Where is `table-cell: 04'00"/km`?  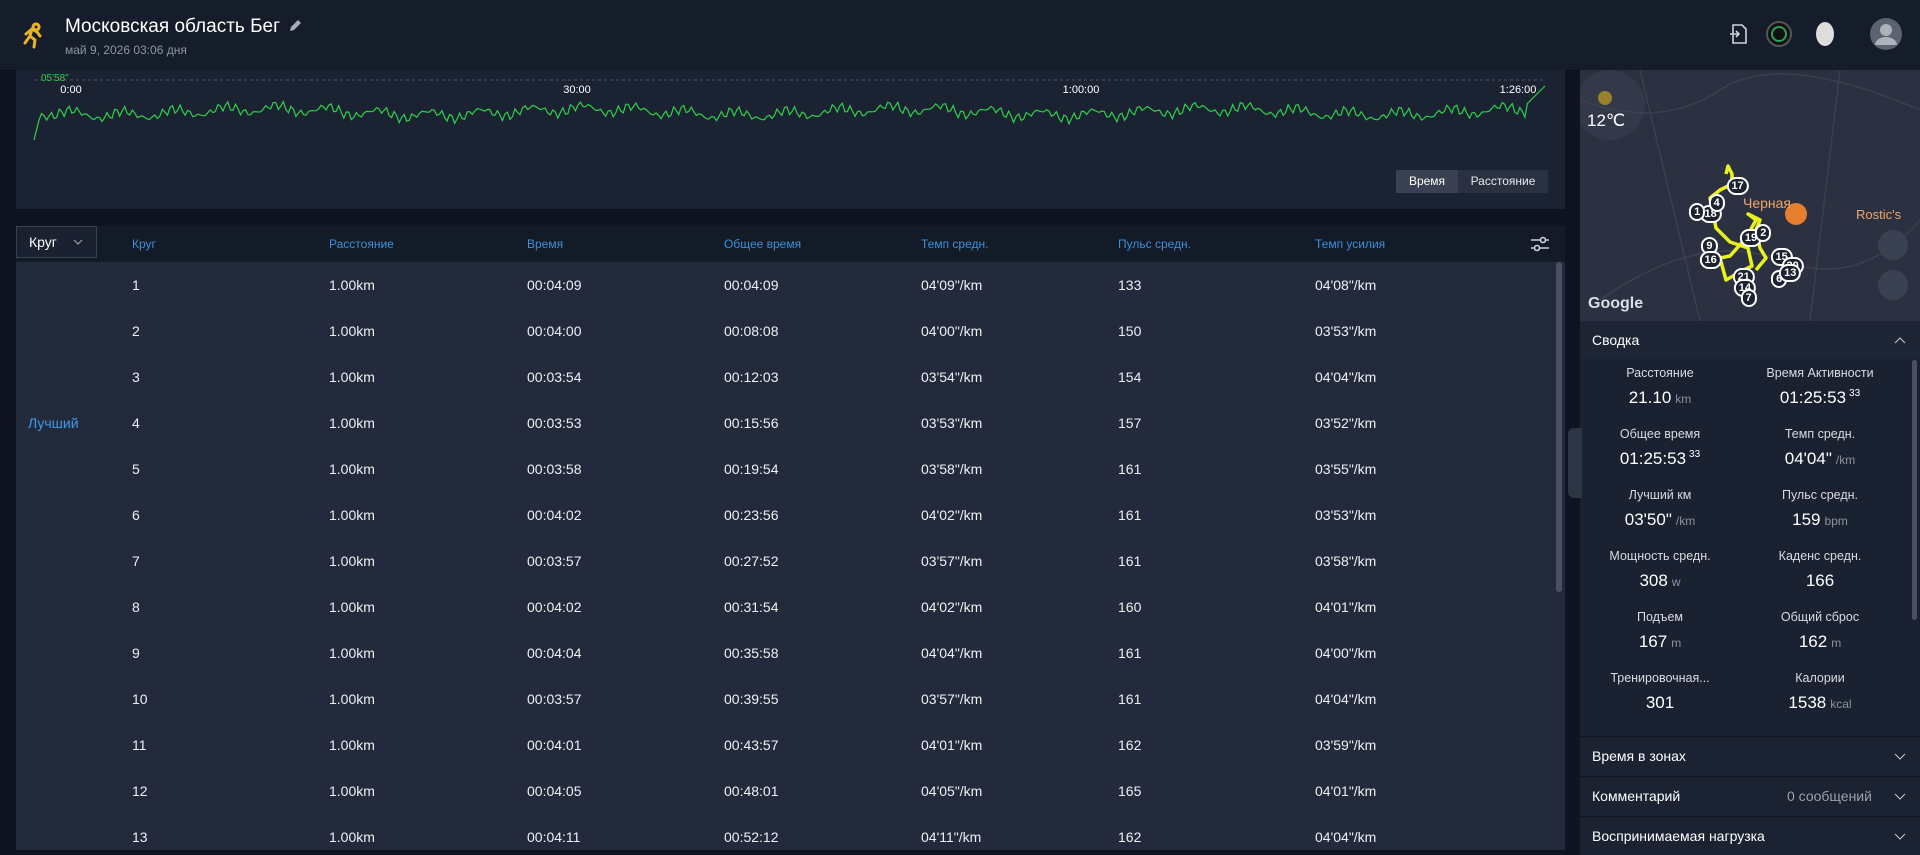 table-cell: 04'00"/km is located at coordinates (1346, 653).